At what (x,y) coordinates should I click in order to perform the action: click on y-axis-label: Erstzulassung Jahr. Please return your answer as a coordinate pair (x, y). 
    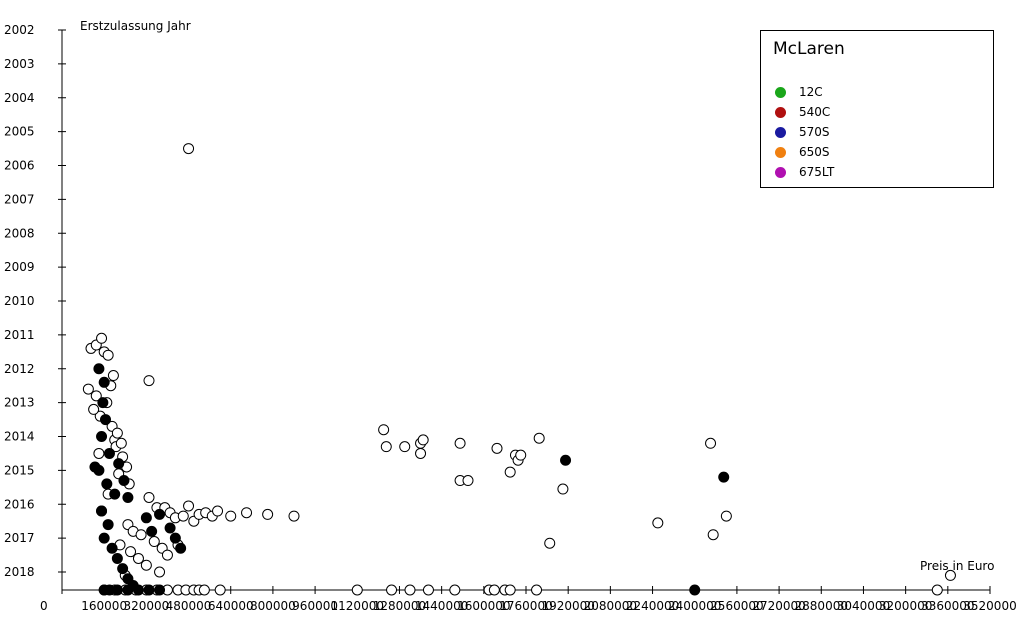
    Looking at the image, I should click on (135, 26).